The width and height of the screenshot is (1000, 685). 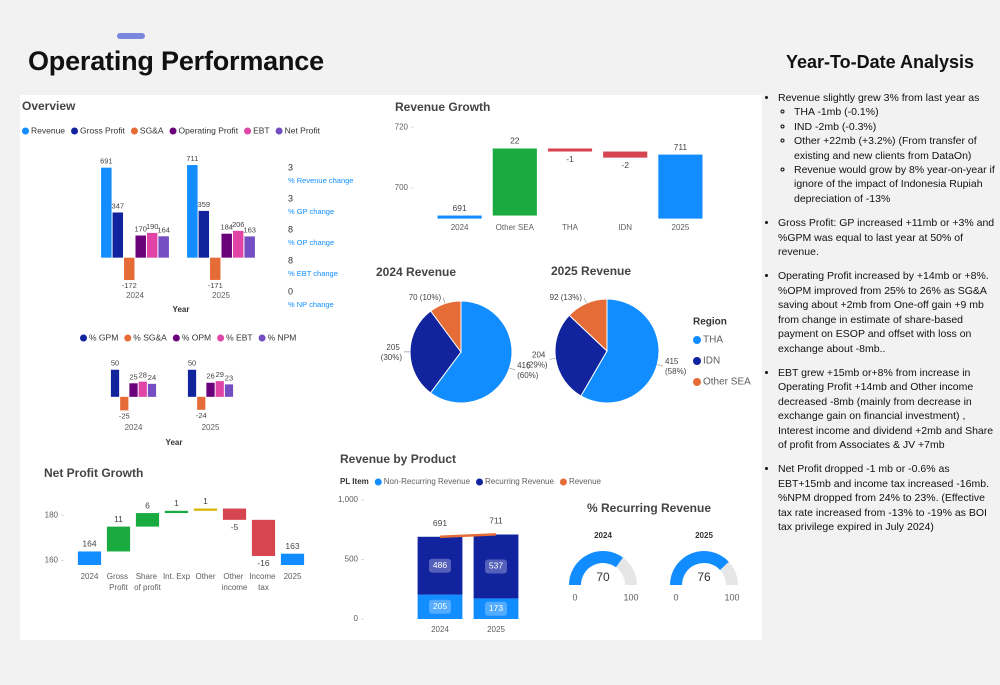 I want to click on y-tick-label: 500, so click(x=352, y=559).